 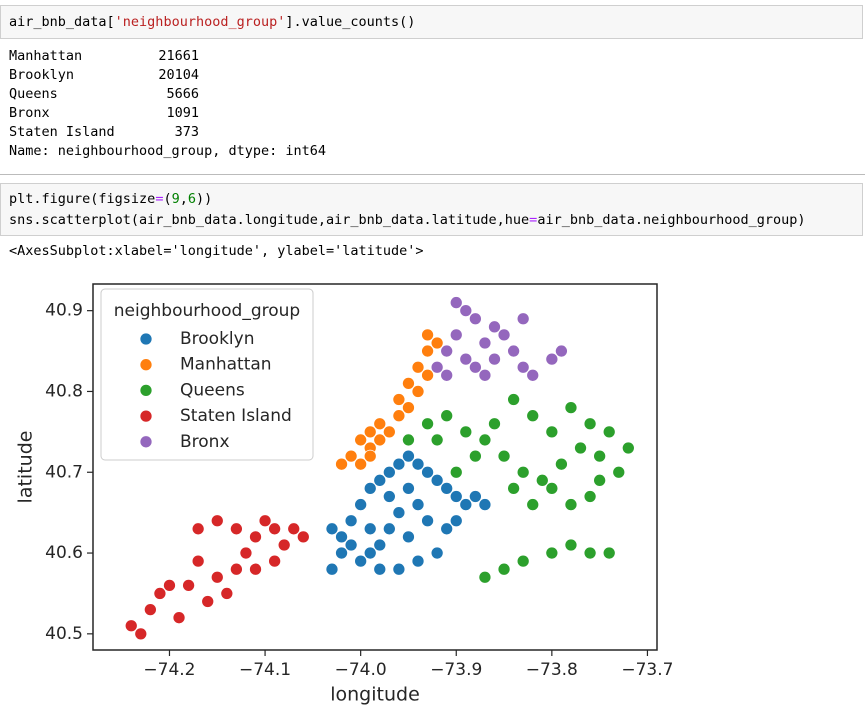 What do you see at coordinates (64, 553) in the screenshot?
I see `y-tick-label: 40.6` at bounding box center [64, 553].